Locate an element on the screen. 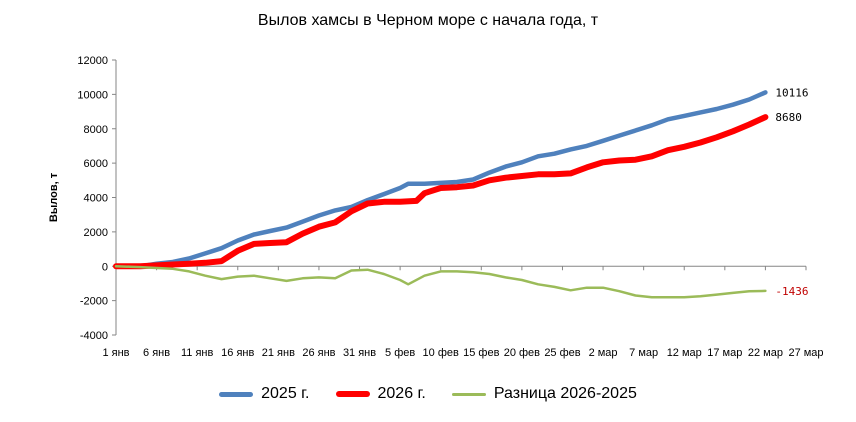  end-label-1: 10116 is located at coordinates (791, 92).